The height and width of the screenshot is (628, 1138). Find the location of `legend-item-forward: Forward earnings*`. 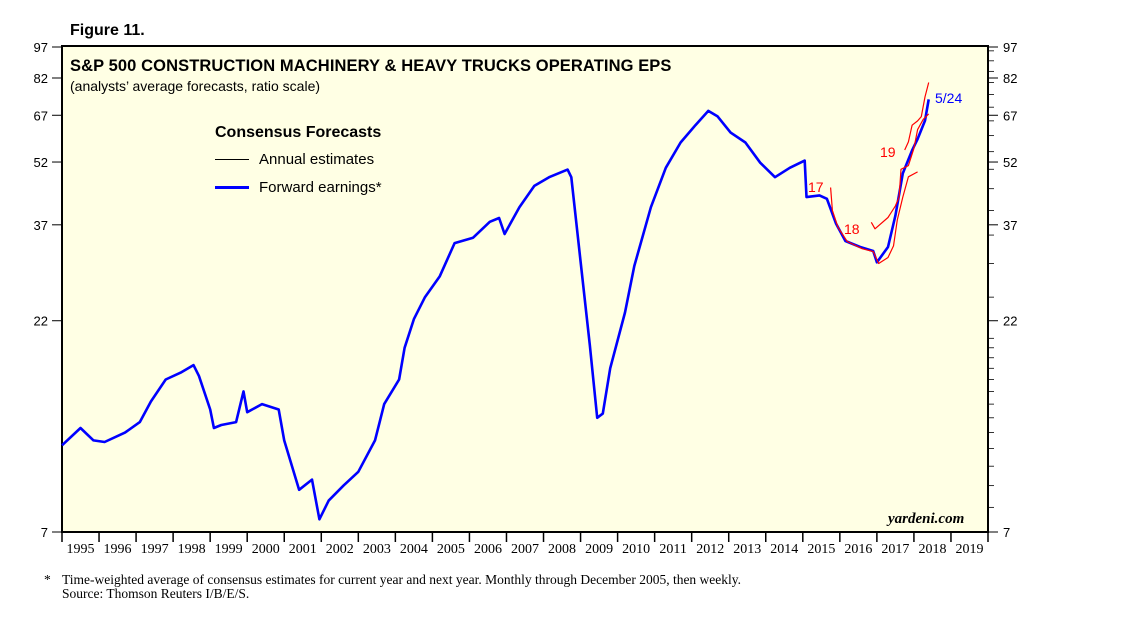

legend-item-forward: Forward earnings* is located at coordinates (298, 187).